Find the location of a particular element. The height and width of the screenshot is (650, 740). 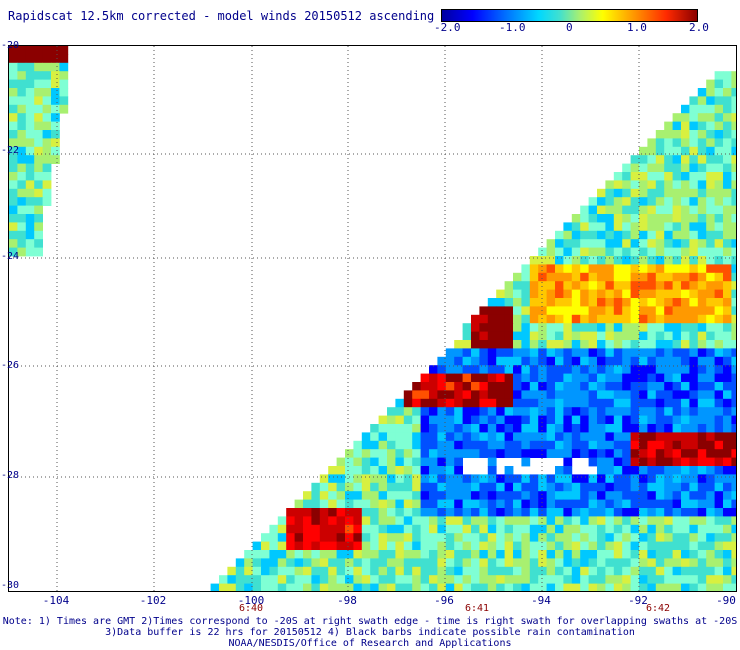

lon-tick-label: -92 is located at coordinates (638, 600).